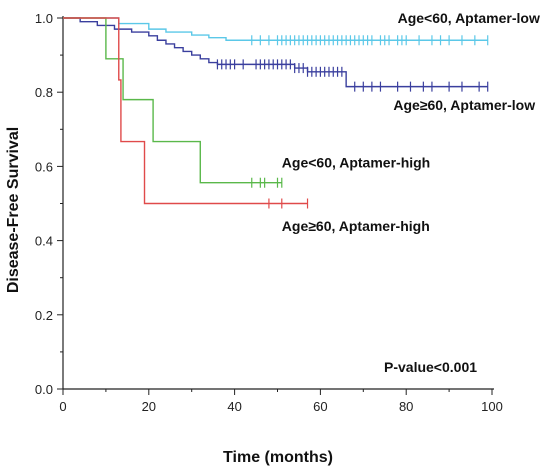 The image size is (550, 473). I want to click on x-axis-label: Time (months), so click(278, 457).